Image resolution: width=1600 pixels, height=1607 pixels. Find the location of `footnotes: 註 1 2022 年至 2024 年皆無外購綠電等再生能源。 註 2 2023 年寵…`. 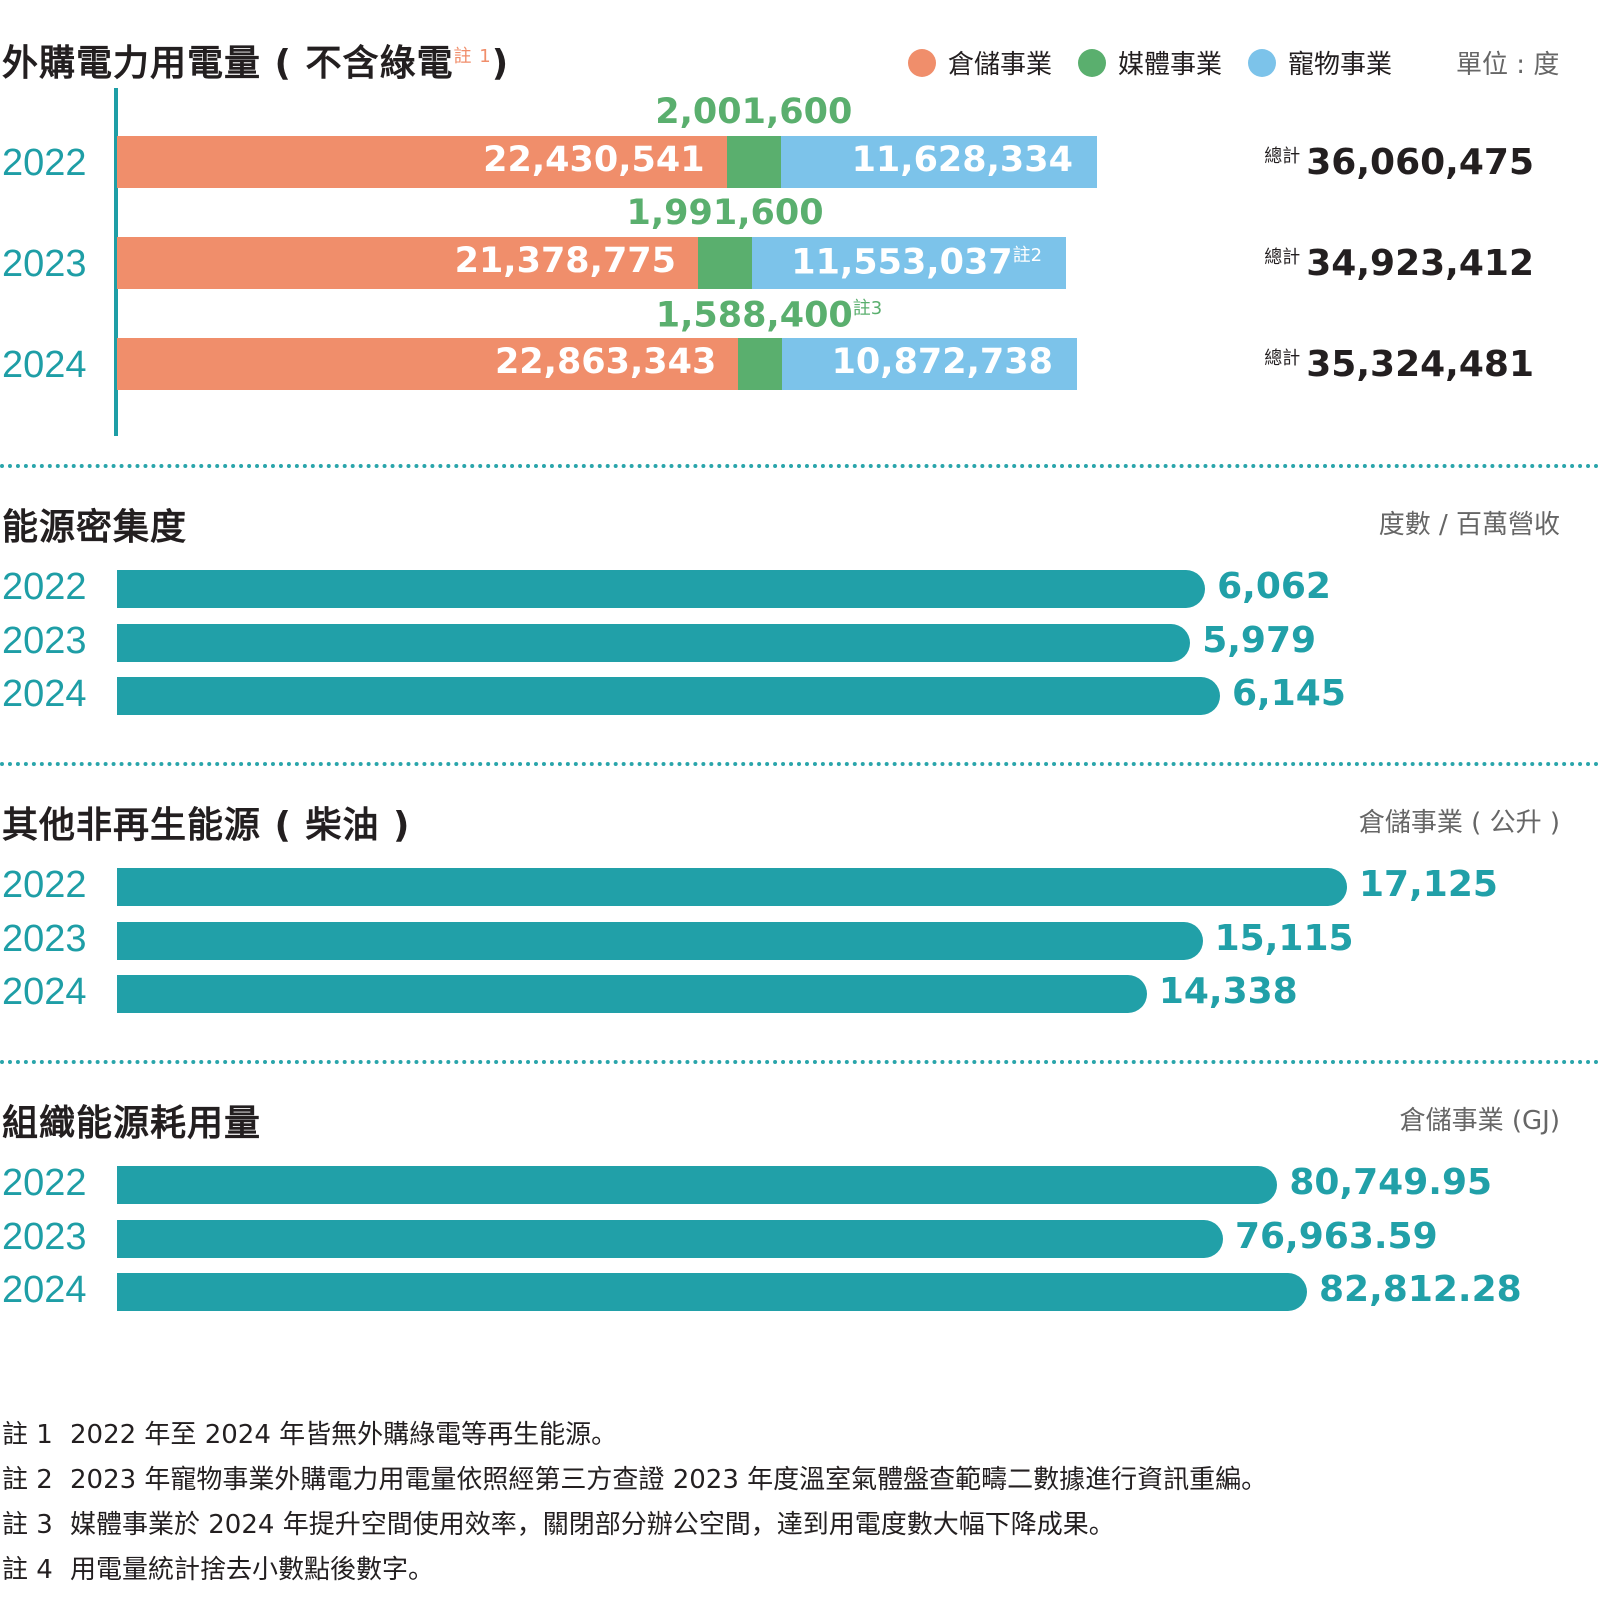

footnotes: 註 1 2022 年至 2024 年皆無外購綠電等再生能源。 註 2 2023 年寵… is located at coordinates (634, 1504).